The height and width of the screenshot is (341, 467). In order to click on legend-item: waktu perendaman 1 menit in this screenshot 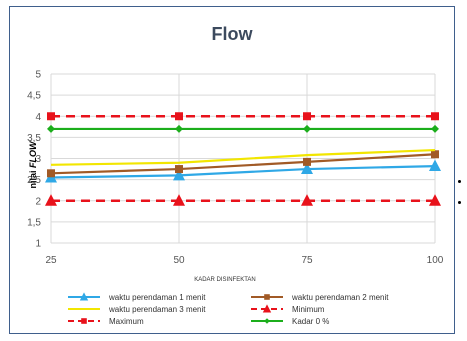, I will do `click(137, 297)`.